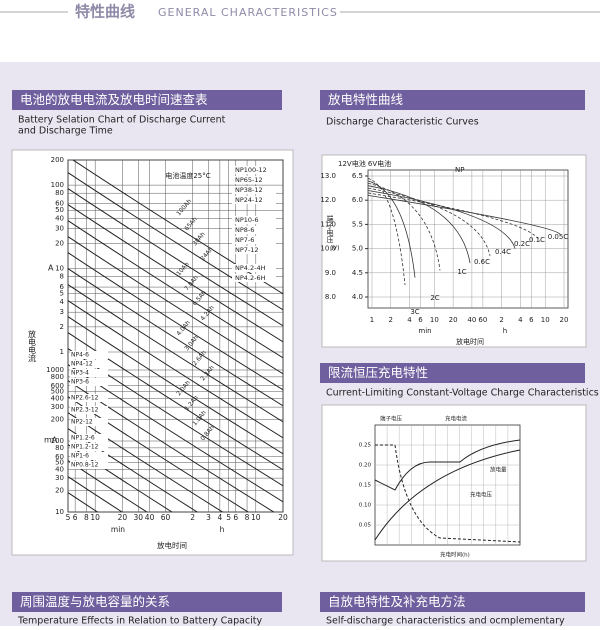  I want to click on y-tick-label: 2, so click(62, 327).